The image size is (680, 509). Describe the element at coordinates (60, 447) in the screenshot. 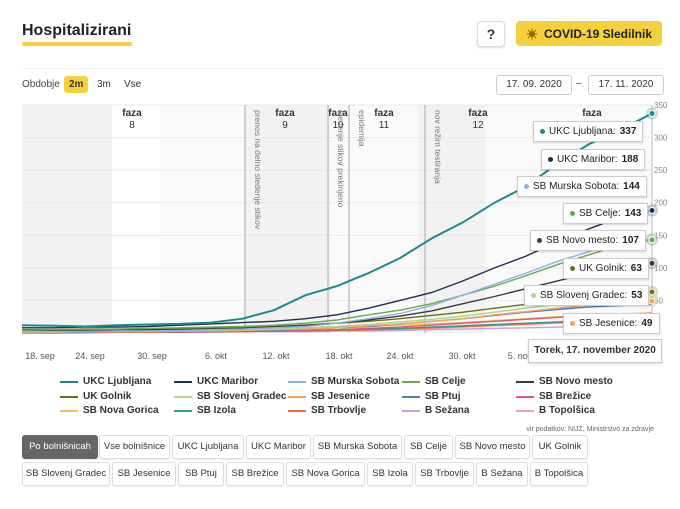

I see `filter-button: Po bolnišnicah` at that location.